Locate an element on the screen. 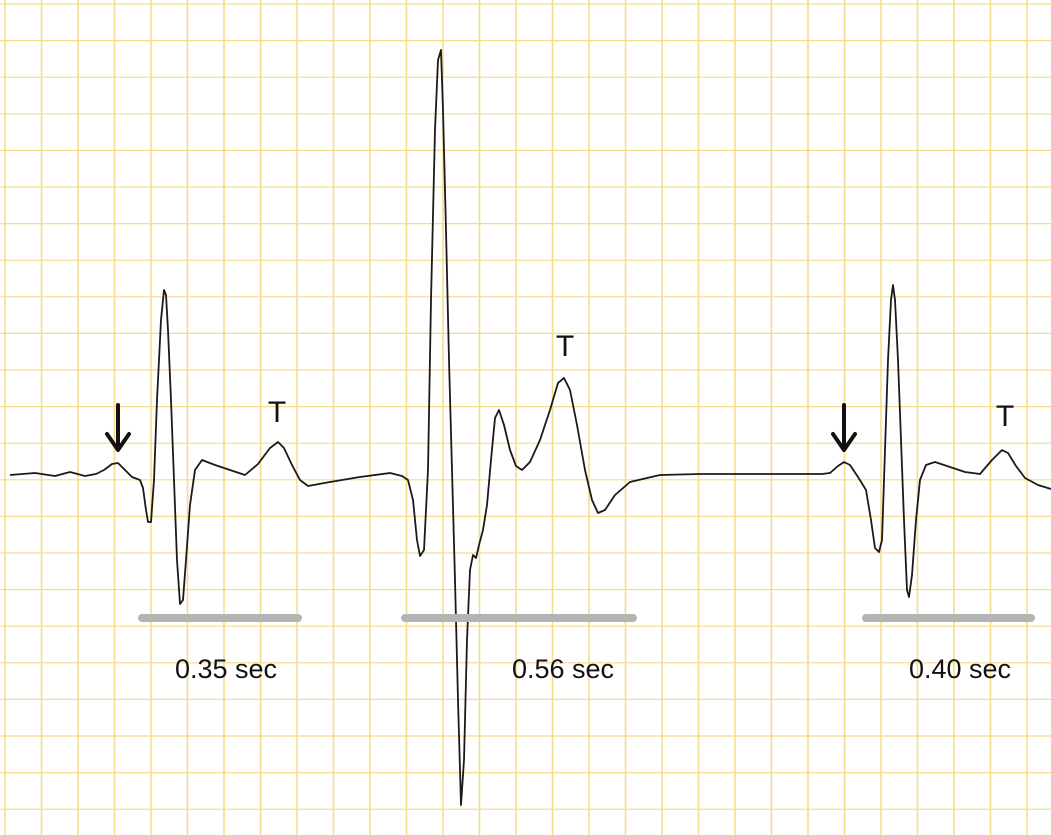 This screenshot has height=835, width=1051. interval-label: 0.35 sec is located at coordinates (226, 669).